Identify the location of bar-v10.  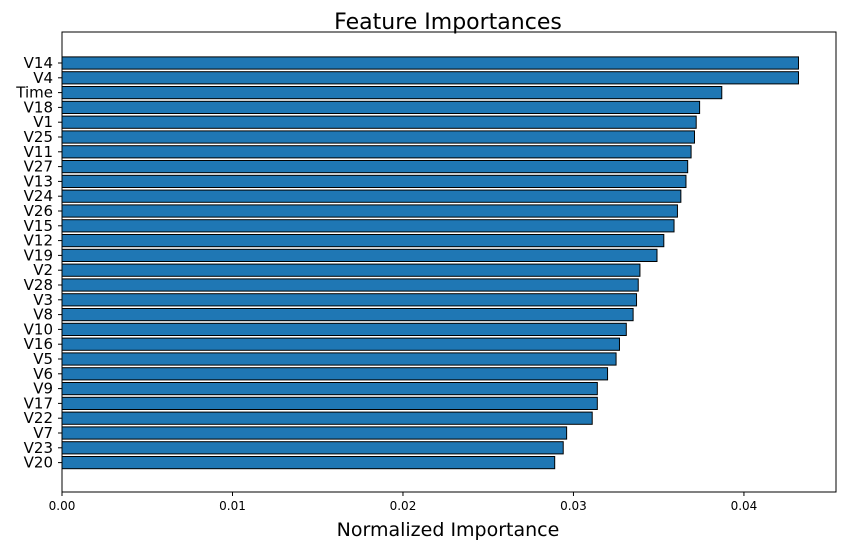
(344, 329).